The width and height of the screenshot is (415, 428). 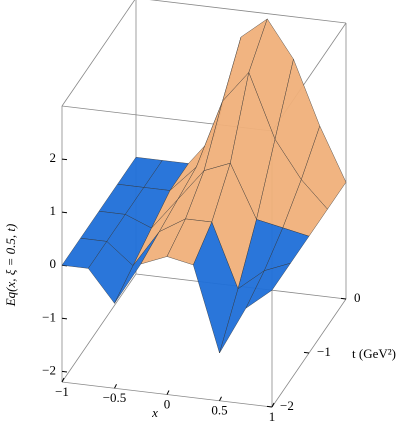 I want to click on surface-cell, so click(x=268, y=285).